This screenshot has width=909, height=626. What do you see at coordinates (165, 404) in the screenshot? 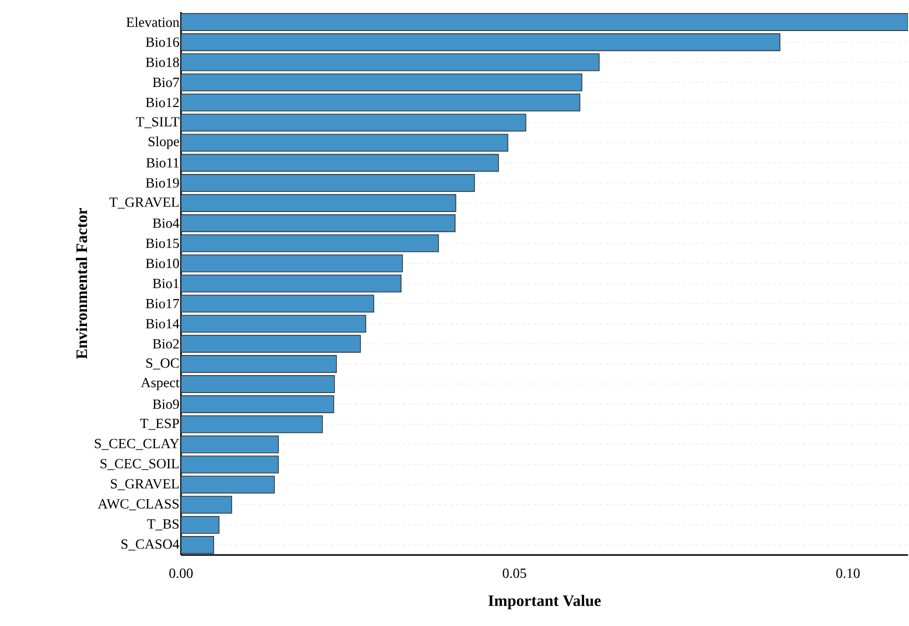
I see `y-tick-label: Bio9` at bounding box center [165, 404].